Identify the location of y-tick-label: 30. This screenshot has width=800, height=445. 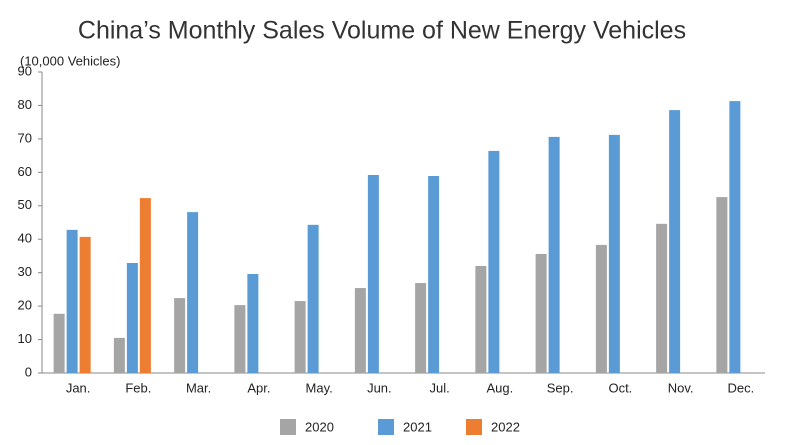
(25, 271).